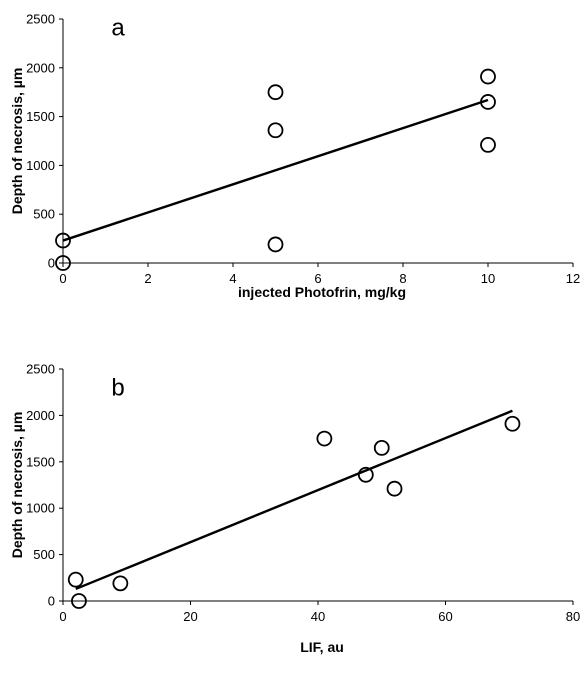  What do you see at coordinates (190, 616) in the screenshot?
I see `x-tick-label: 20` at bounding box center [190, 616].